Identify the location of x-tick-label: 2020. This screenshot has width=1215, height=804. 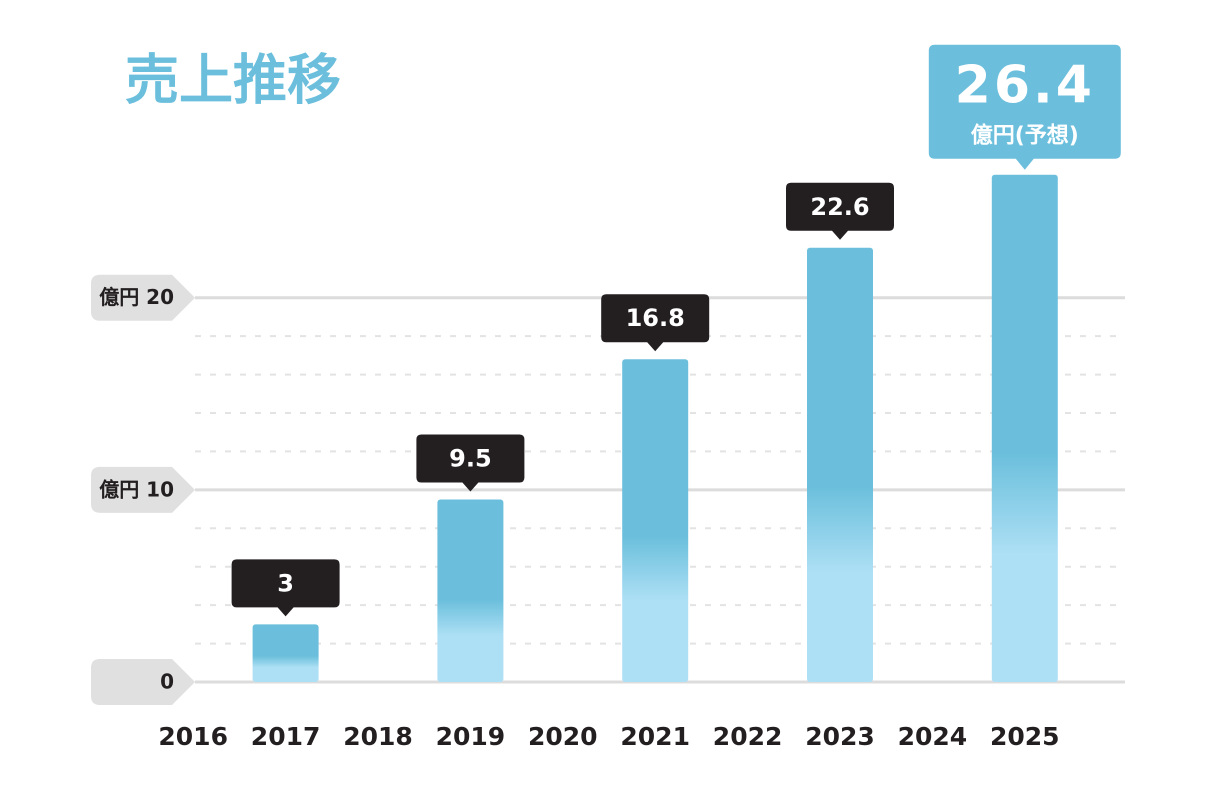
(563, 736).